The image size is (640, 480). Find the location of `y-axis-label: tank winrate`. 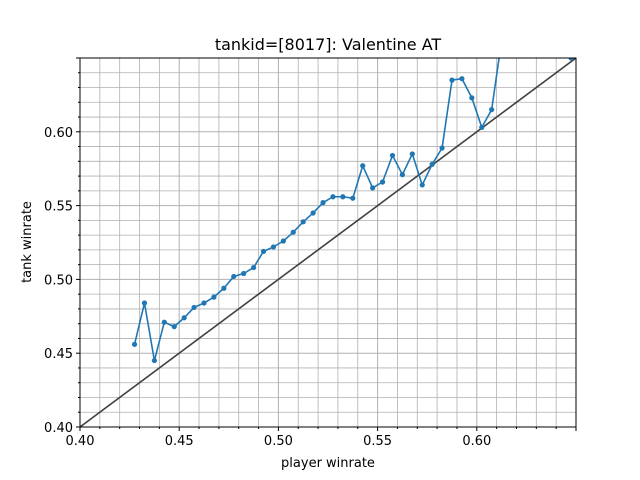

y-axis-label: tank winrate is located at coordinates (27, 242).